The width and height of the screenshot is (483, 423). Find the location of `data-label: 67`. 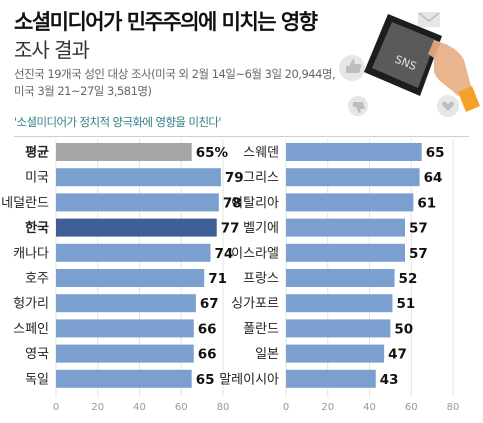

data-label: 67 is located at coordinates (209, 304).